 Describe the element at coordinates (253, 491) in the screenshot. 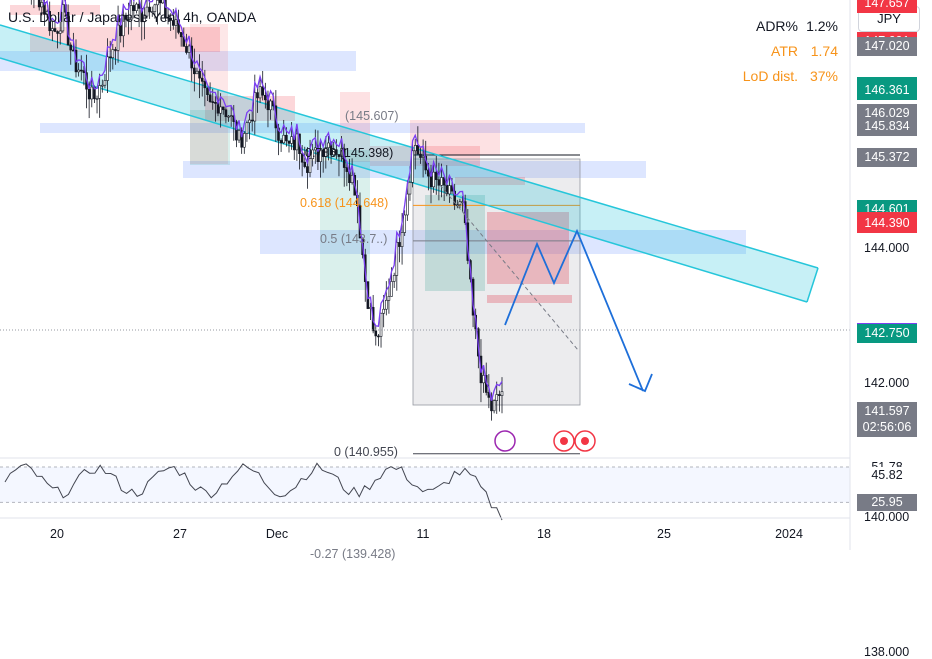

I see `rsi-line` at that location.